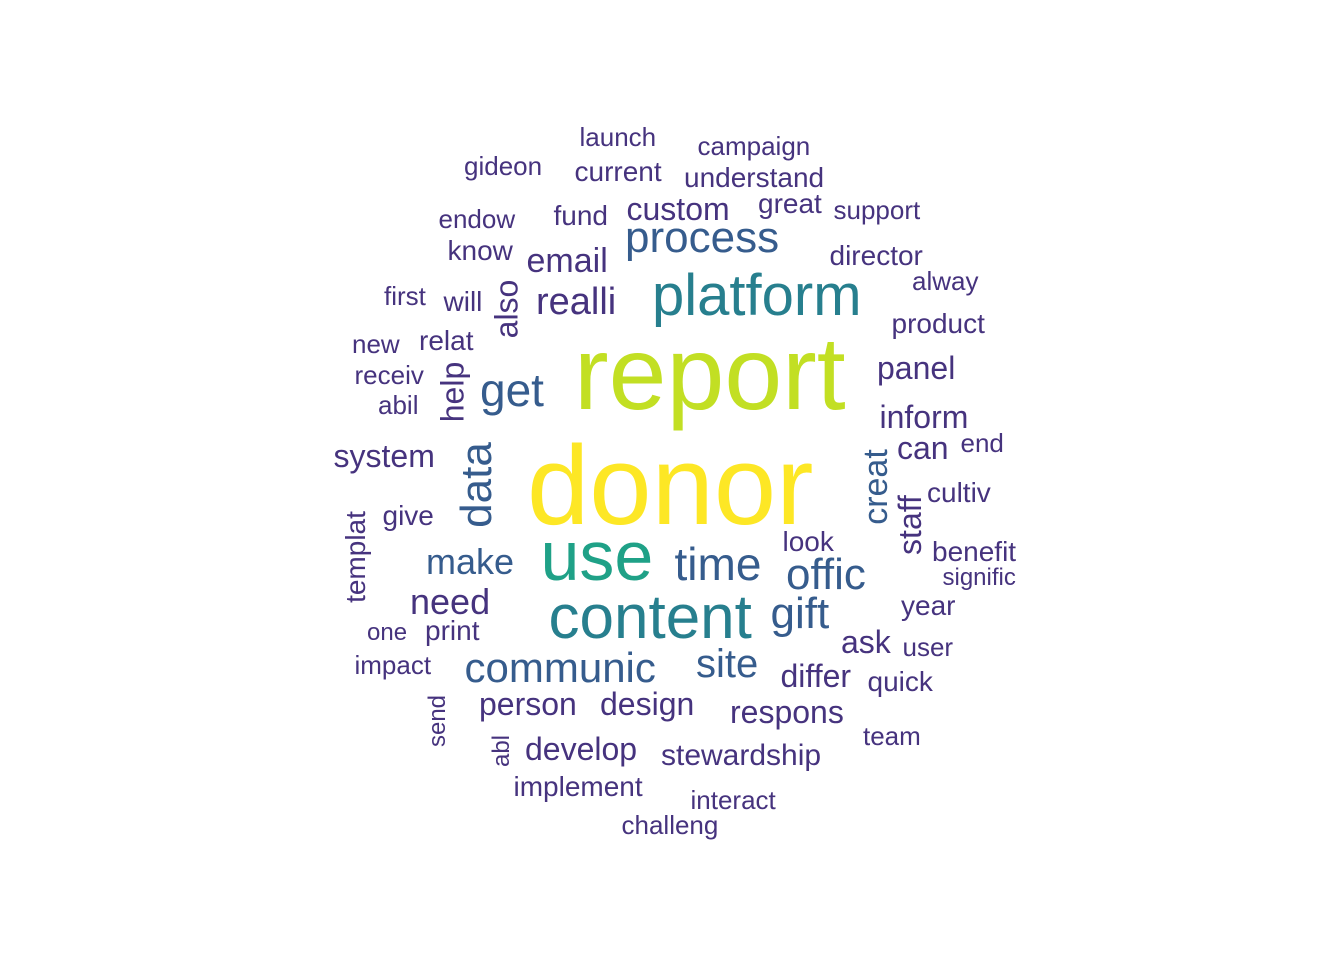  What do you see at coordinates (446, 340) in the screenshot?
I see `word-relat: relat` at bounding box center [446, 340].